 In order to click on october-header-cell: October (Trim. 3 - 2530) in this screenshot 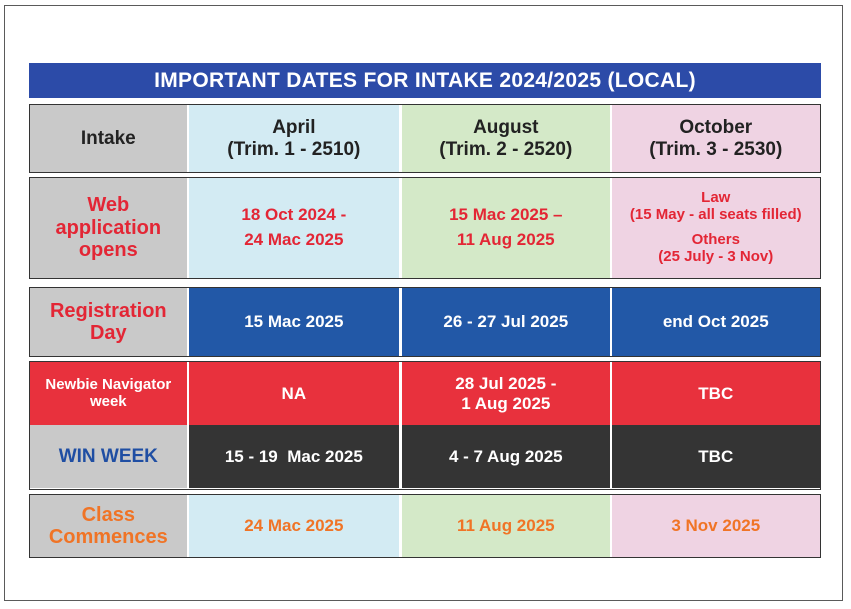, I will do `click(715, 138)`.